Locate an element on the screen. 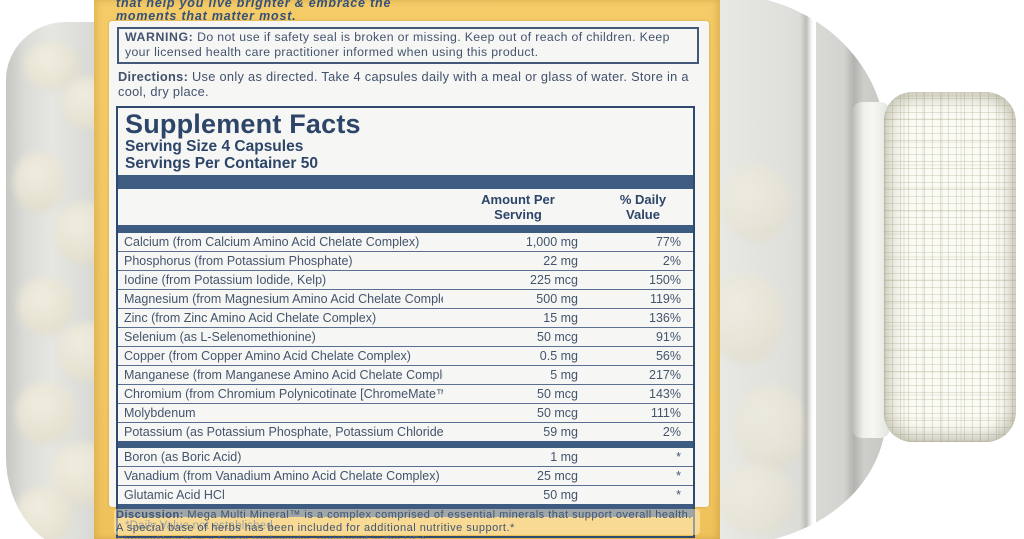  nutrient-name: Glutamic Acid HCl is located at coordinates (174, 495).